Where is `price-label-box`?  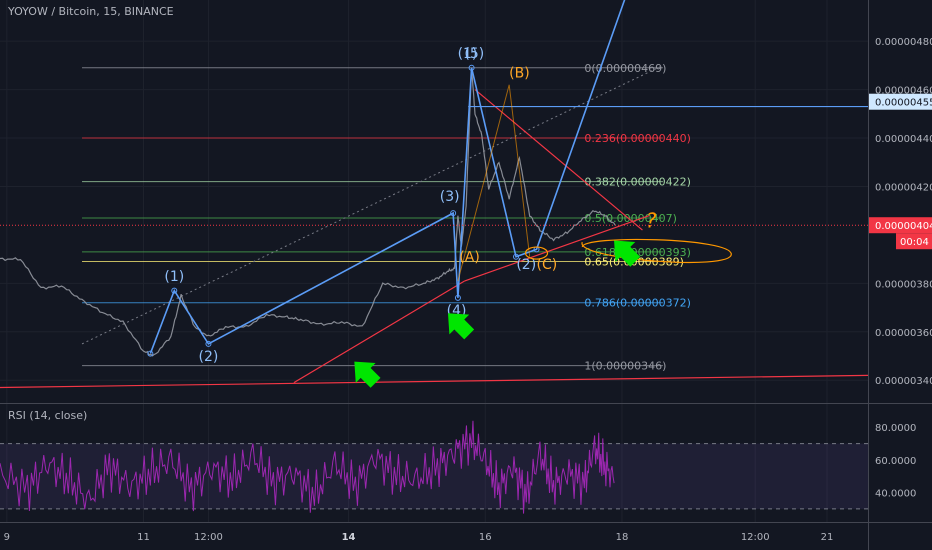 price-label-box is located at coordinates (900, 101).